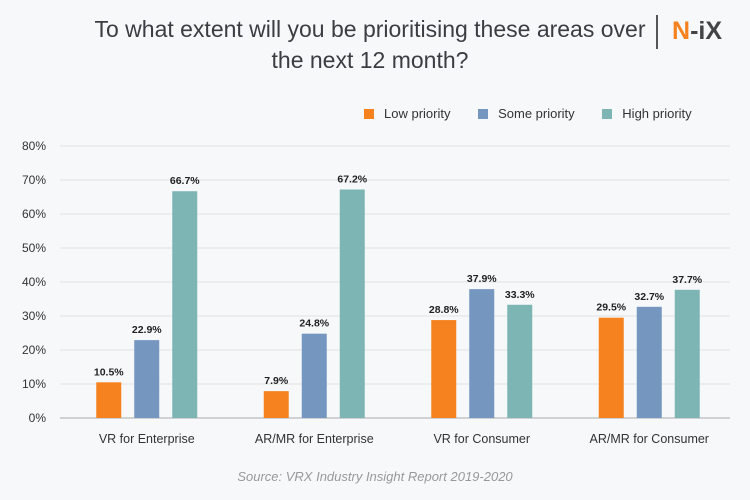  Describe the element at coordinates (649, 297) in the screenshot. I see `data-label: 32.7%` at that location.